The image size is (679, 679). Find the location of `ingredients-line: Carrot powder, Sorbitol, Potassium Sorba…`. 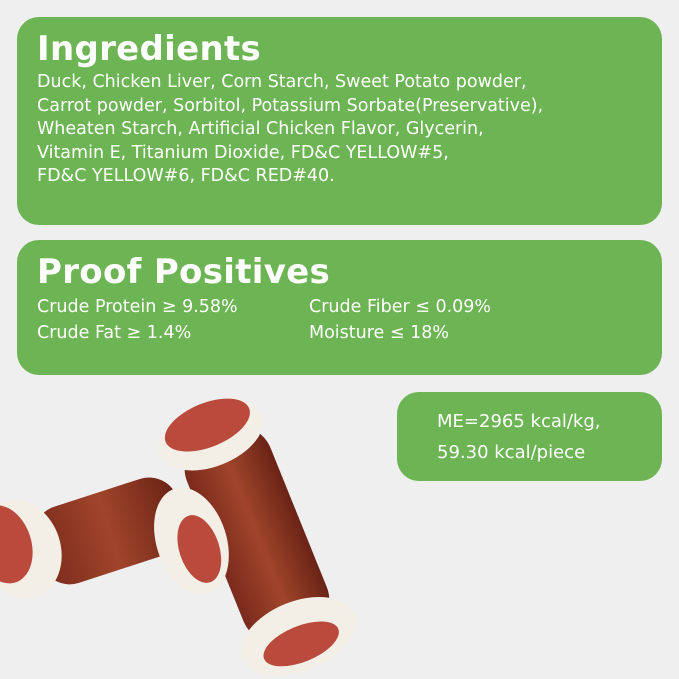

ingredients-line: Carrot powder, Sorbitol, Potassium Sorba… is located at coordinates (290, 105).